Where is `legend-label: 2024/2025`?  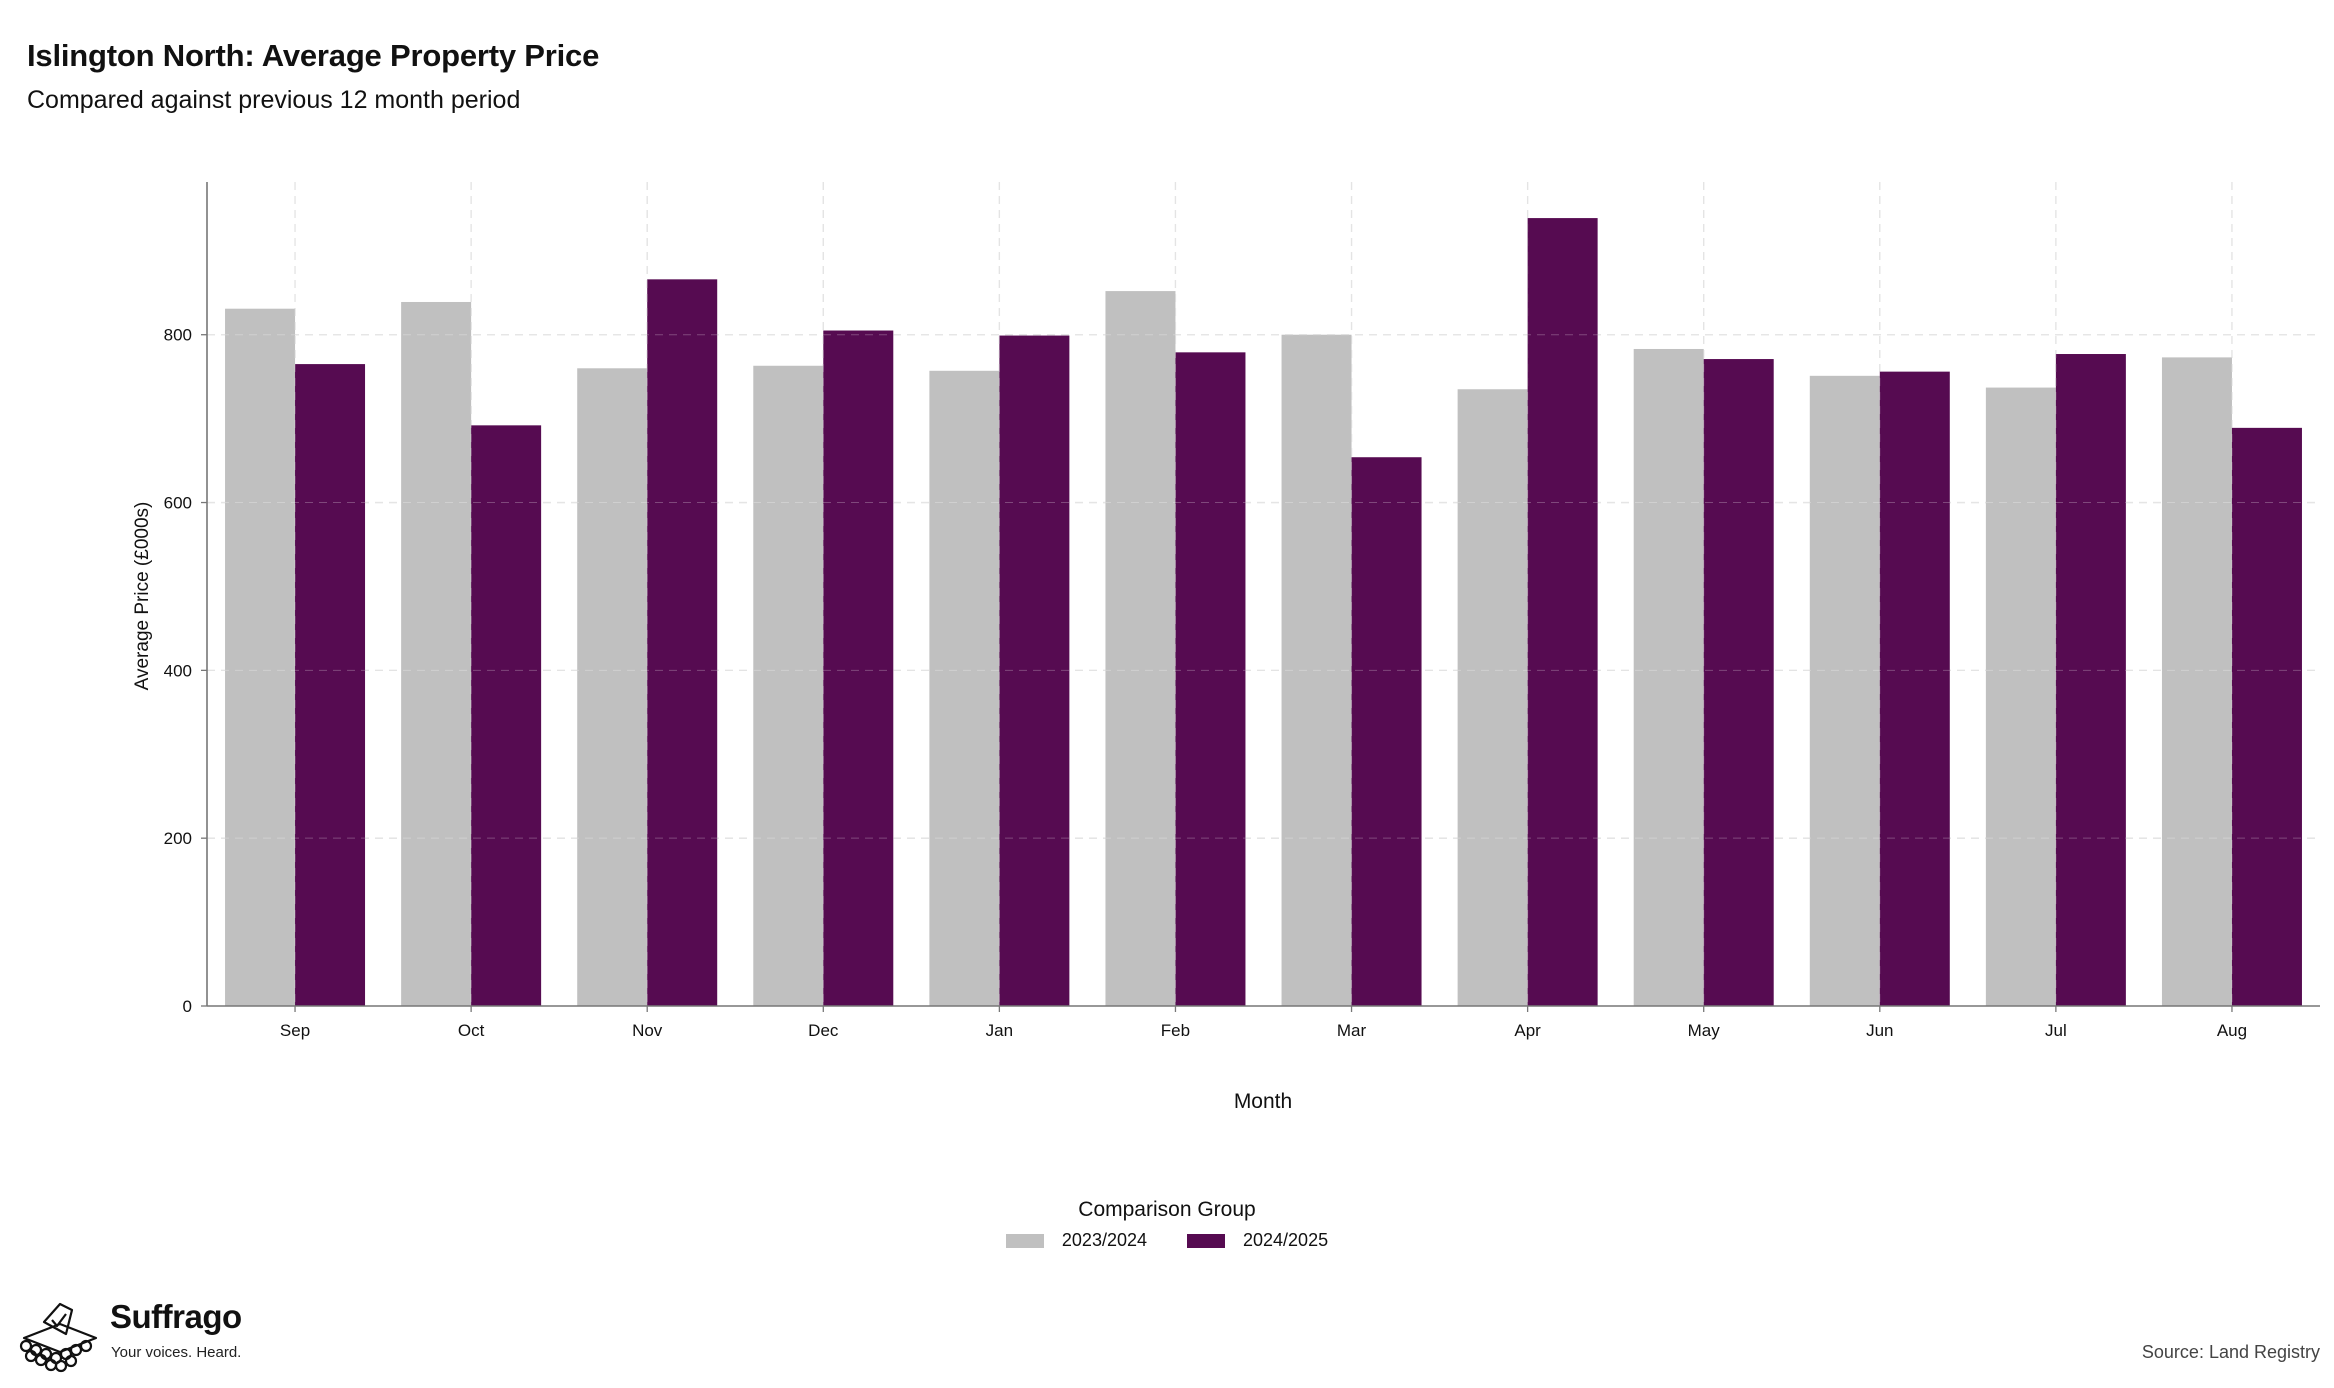
legend-label: 2024/2025 is located at coordinates (1286, 1240).